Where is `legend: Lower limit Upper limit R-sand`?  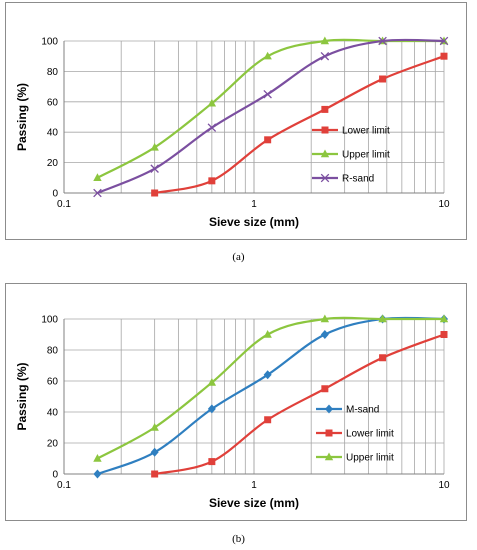 legend: Lower limit Upper limit R-sand is located at coordinates (351, 155).